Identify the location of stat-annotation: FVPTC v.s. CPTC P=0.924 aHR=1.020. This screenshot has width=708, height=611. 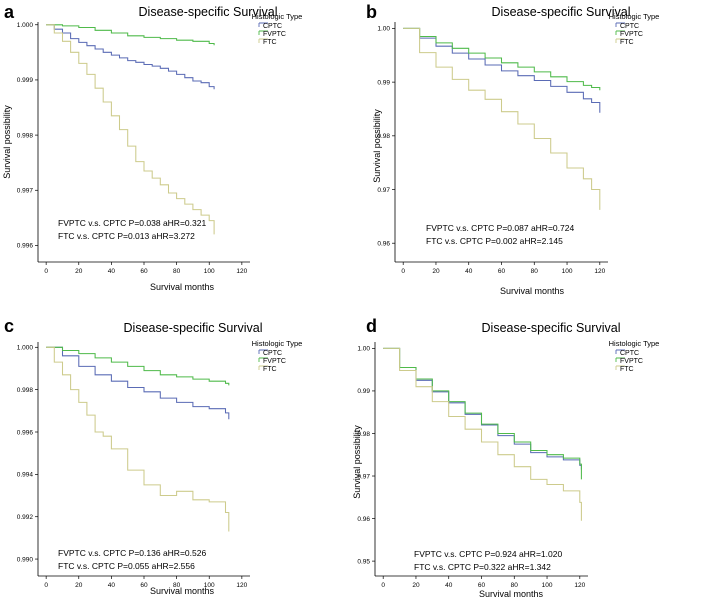
(488, 554).